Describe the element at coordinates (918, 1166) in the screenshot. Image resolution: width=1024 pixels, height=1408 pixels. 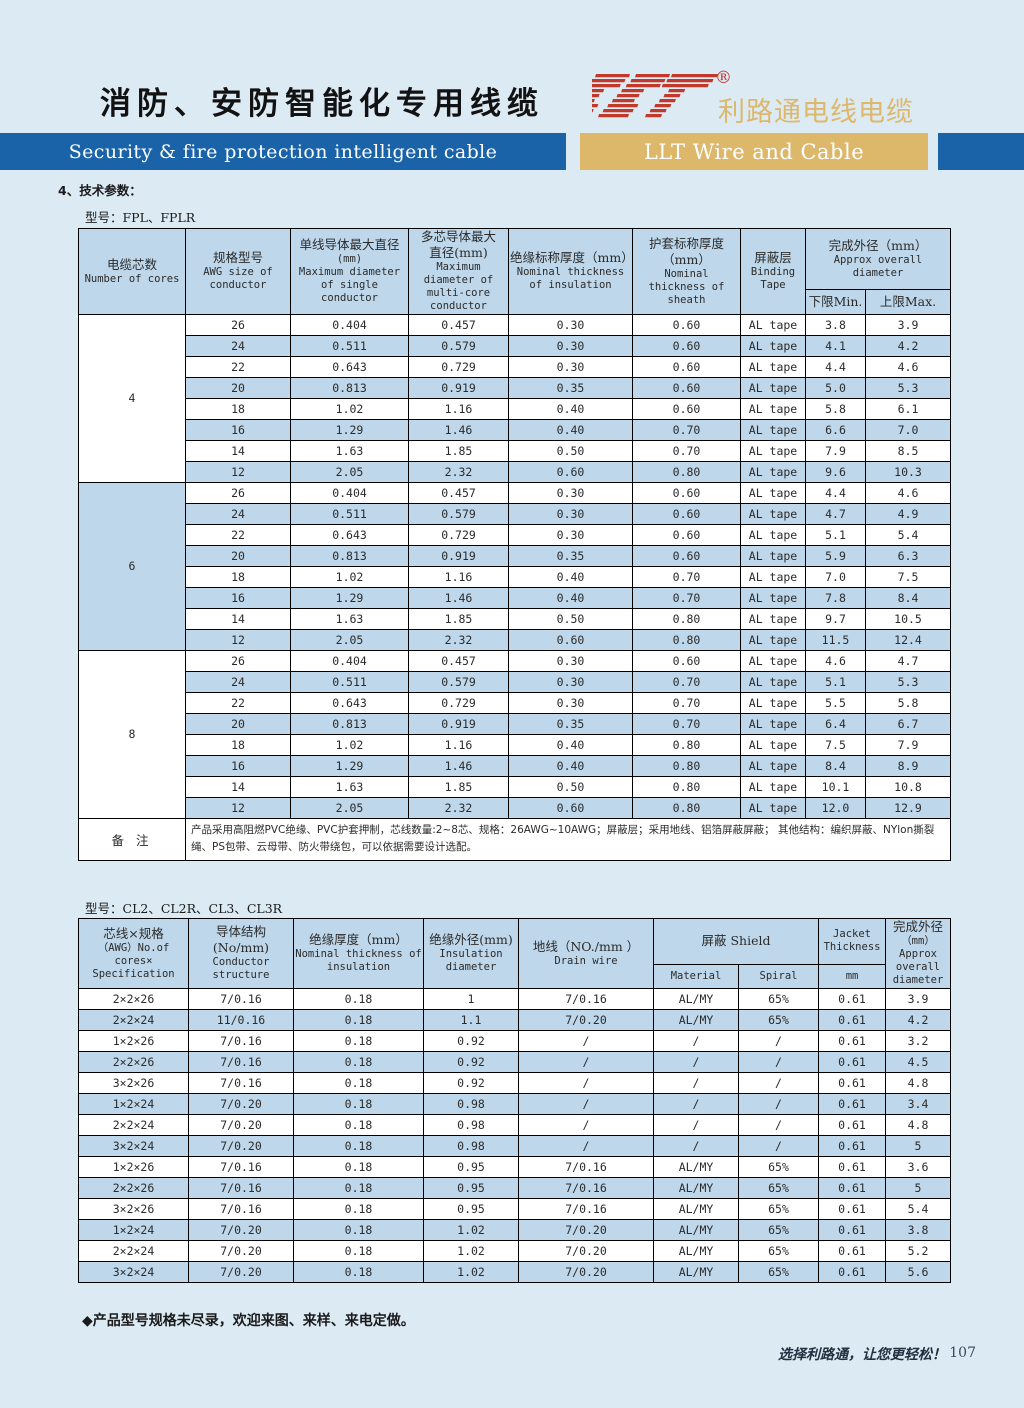
I see `cell: 3.6` at that location.